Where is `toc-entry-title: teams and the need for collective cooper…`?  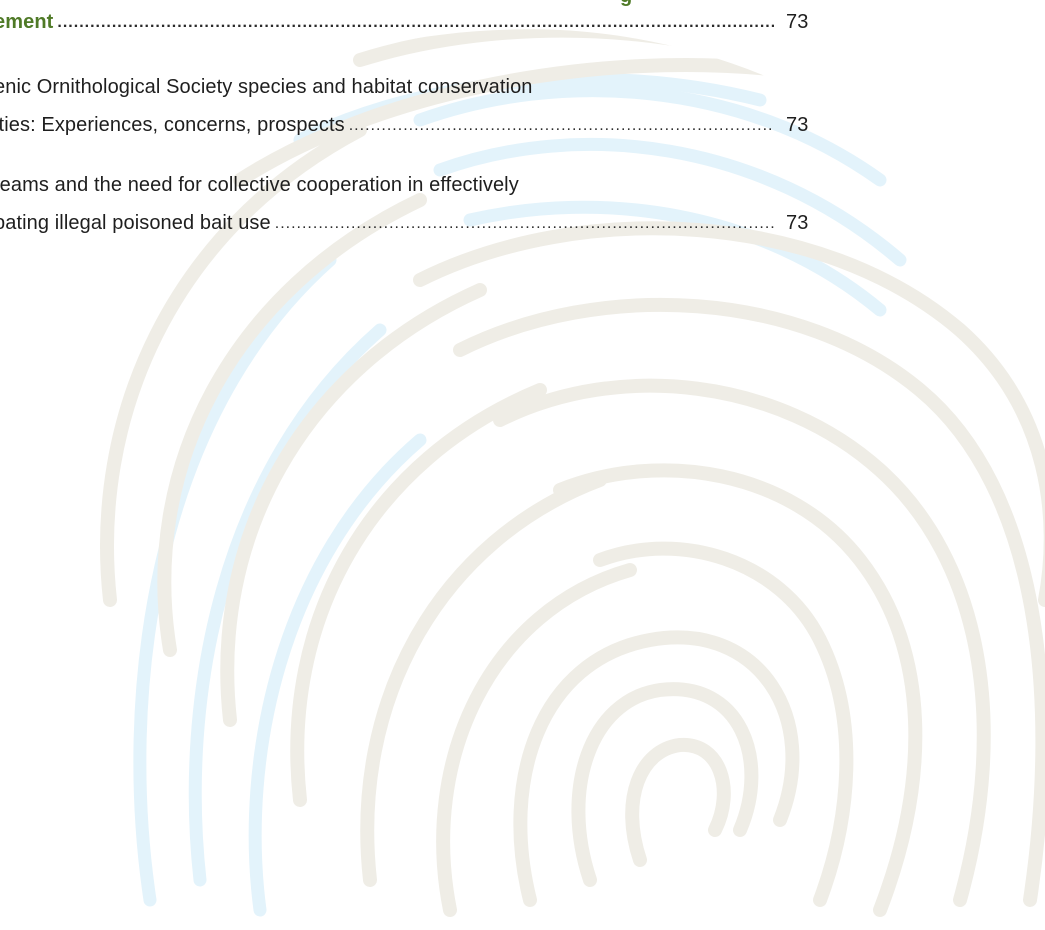
toc-entry-title: teams and the need for collective cooper… is located at coordinates (259, 185).